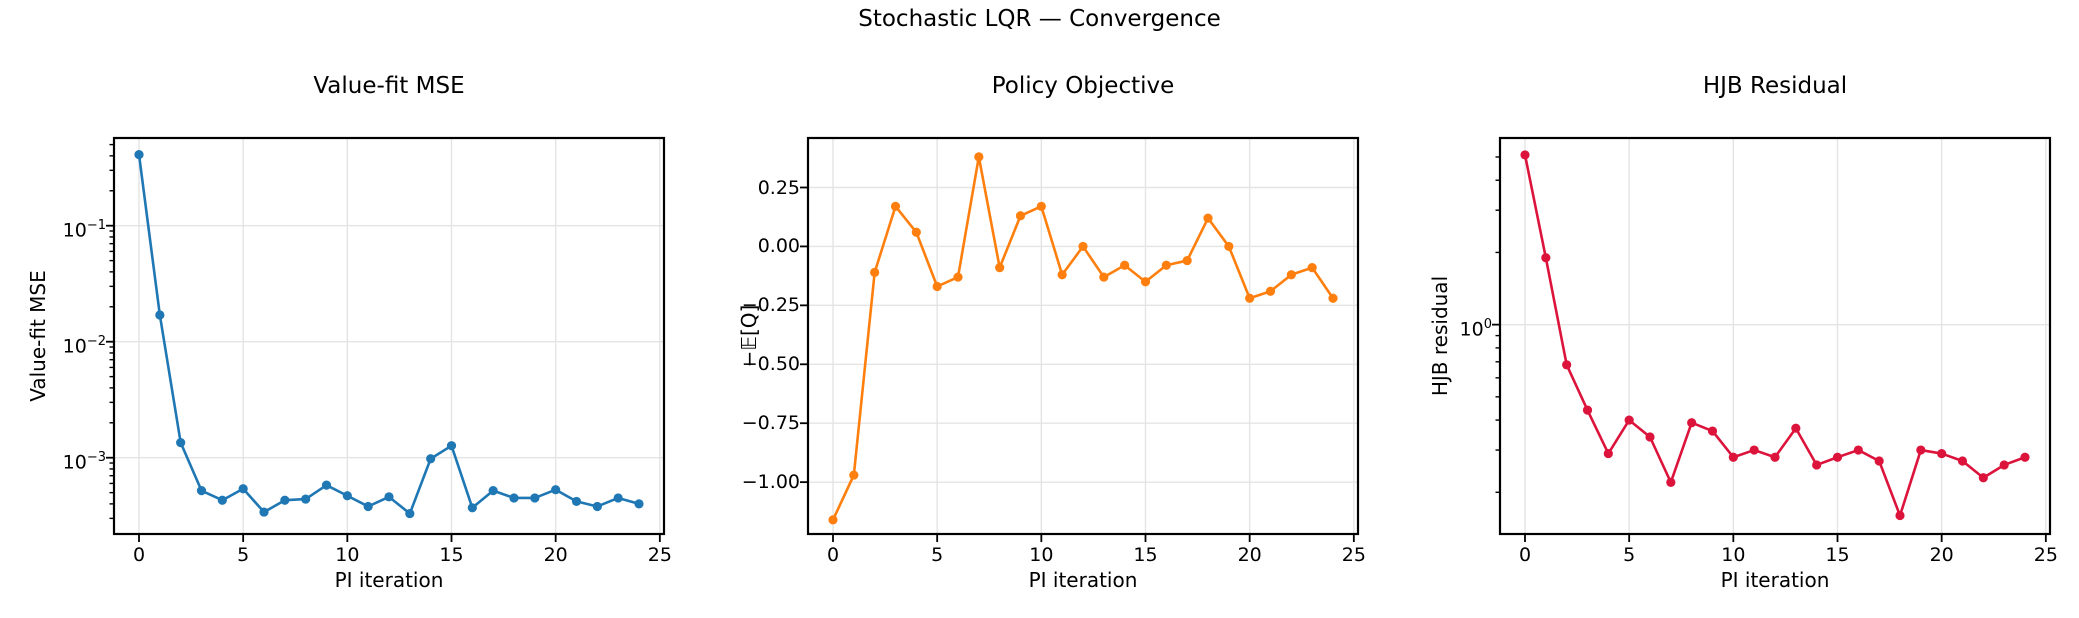  What do you see at coordinates (389, 86) in the screenshot?
I see `subplot-title: Value-fit MSE` at bounding box center [389, 86].